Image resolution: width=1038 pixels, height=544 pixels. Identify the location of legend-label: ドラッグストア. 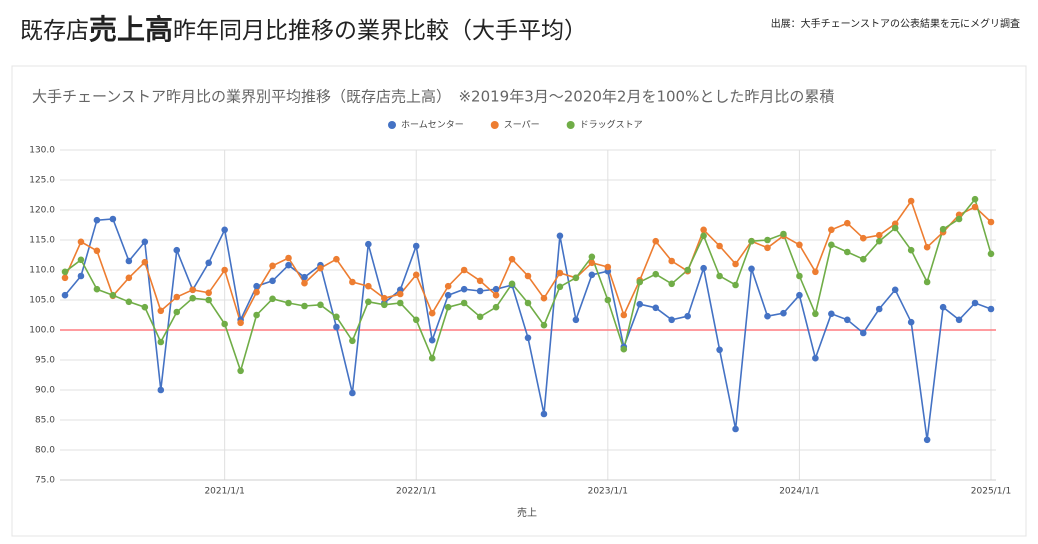
(611, 125).